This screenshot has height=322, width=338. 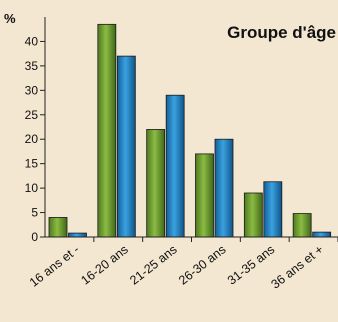 What do you see at coordinates (32, 164) in the screenshot?
I see `y-tick-label: 15` at bounding box center [32, 164].